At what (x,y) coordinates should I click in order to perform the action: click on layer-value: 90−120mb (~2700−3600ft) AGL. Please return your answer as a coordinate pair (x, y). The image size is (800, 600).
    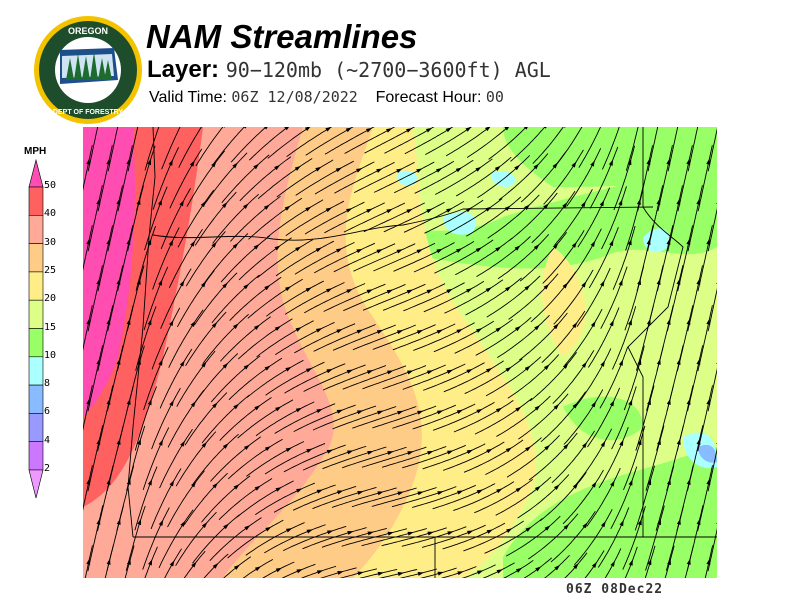
    Looking at the image, I should click on (388, 70).